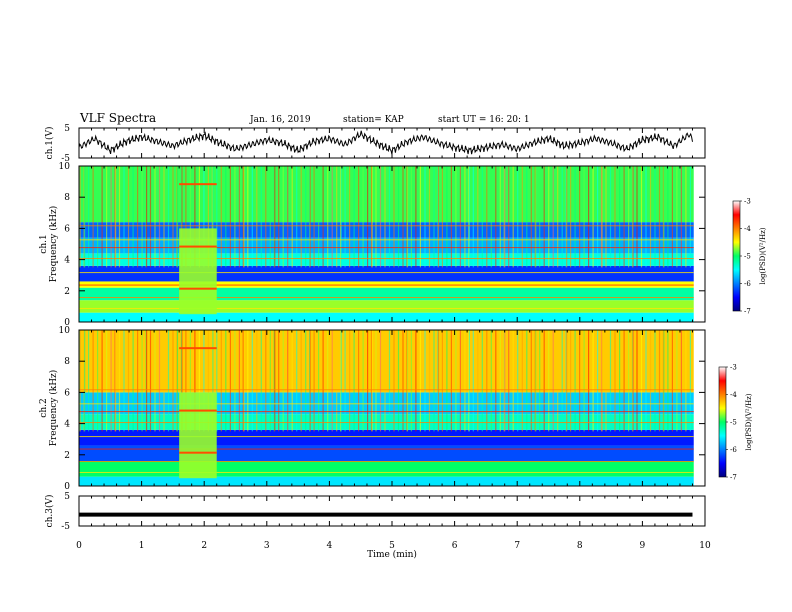 Image resolution: width=792 pixels, height=612 pixels. What do you see at coordinates (747, 229) in the screenshot?
I see `colorbar-tick-label: -4` at bounding box center [747, 229].